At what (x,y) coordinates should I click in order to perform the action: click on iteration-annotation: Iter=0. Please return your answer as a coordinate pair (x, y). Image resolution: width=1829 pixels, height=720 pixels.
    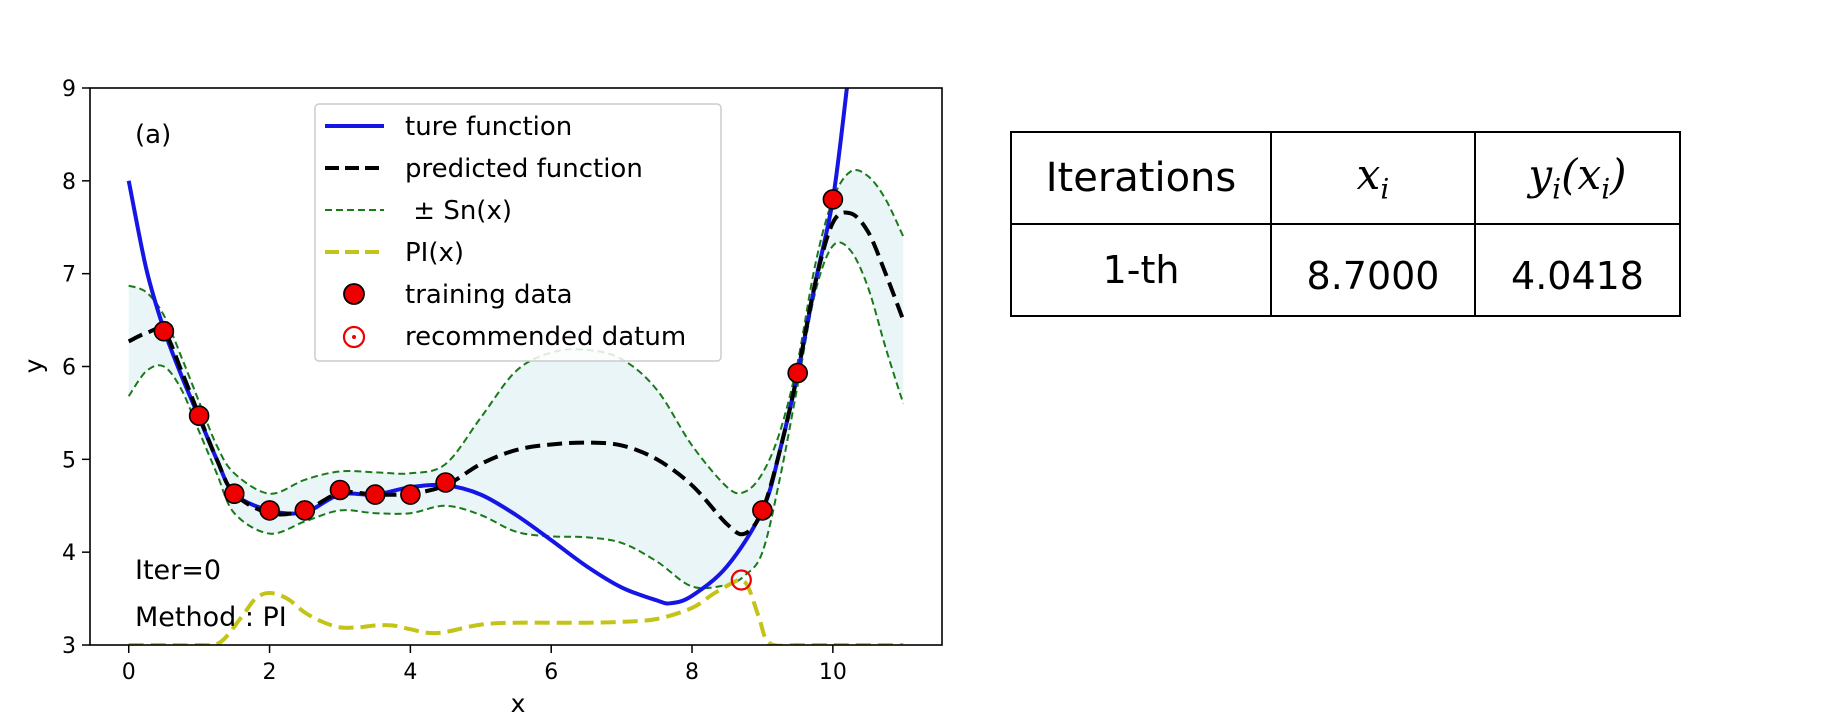
    Looking at the image, I should click on (178, 570).